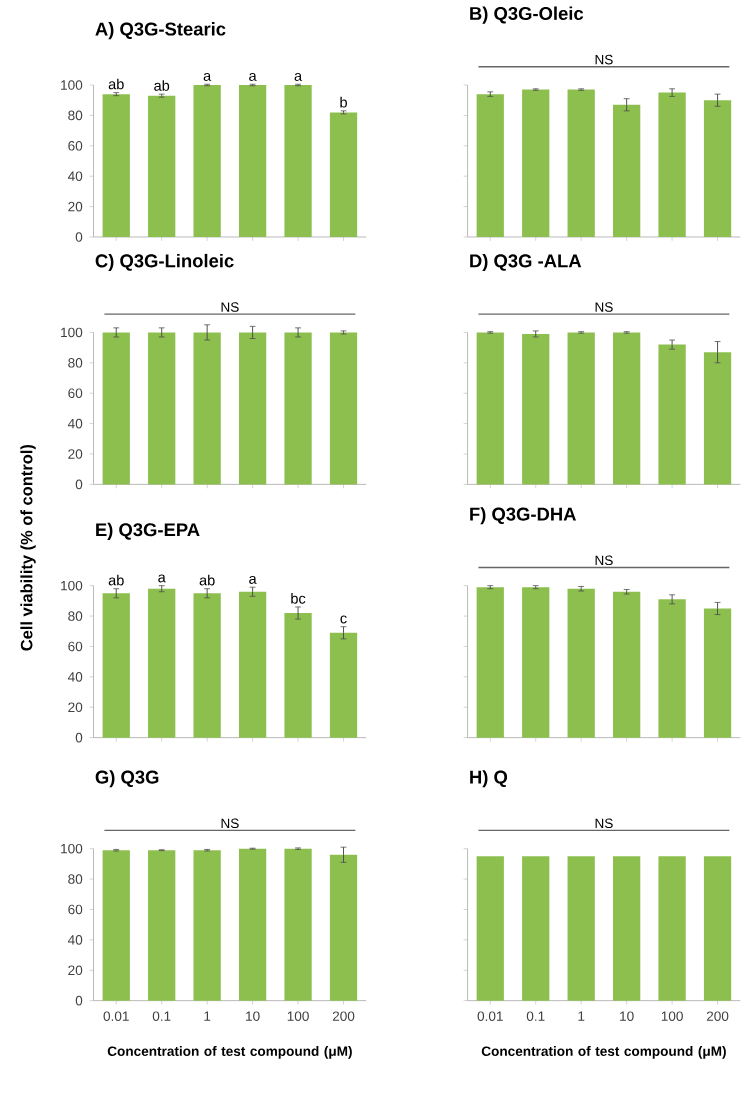 Image resolution: width=748 pixels, height=1100 pixels. I want to click on chart-title: E) Q3G-EPA, so click(148, 531).